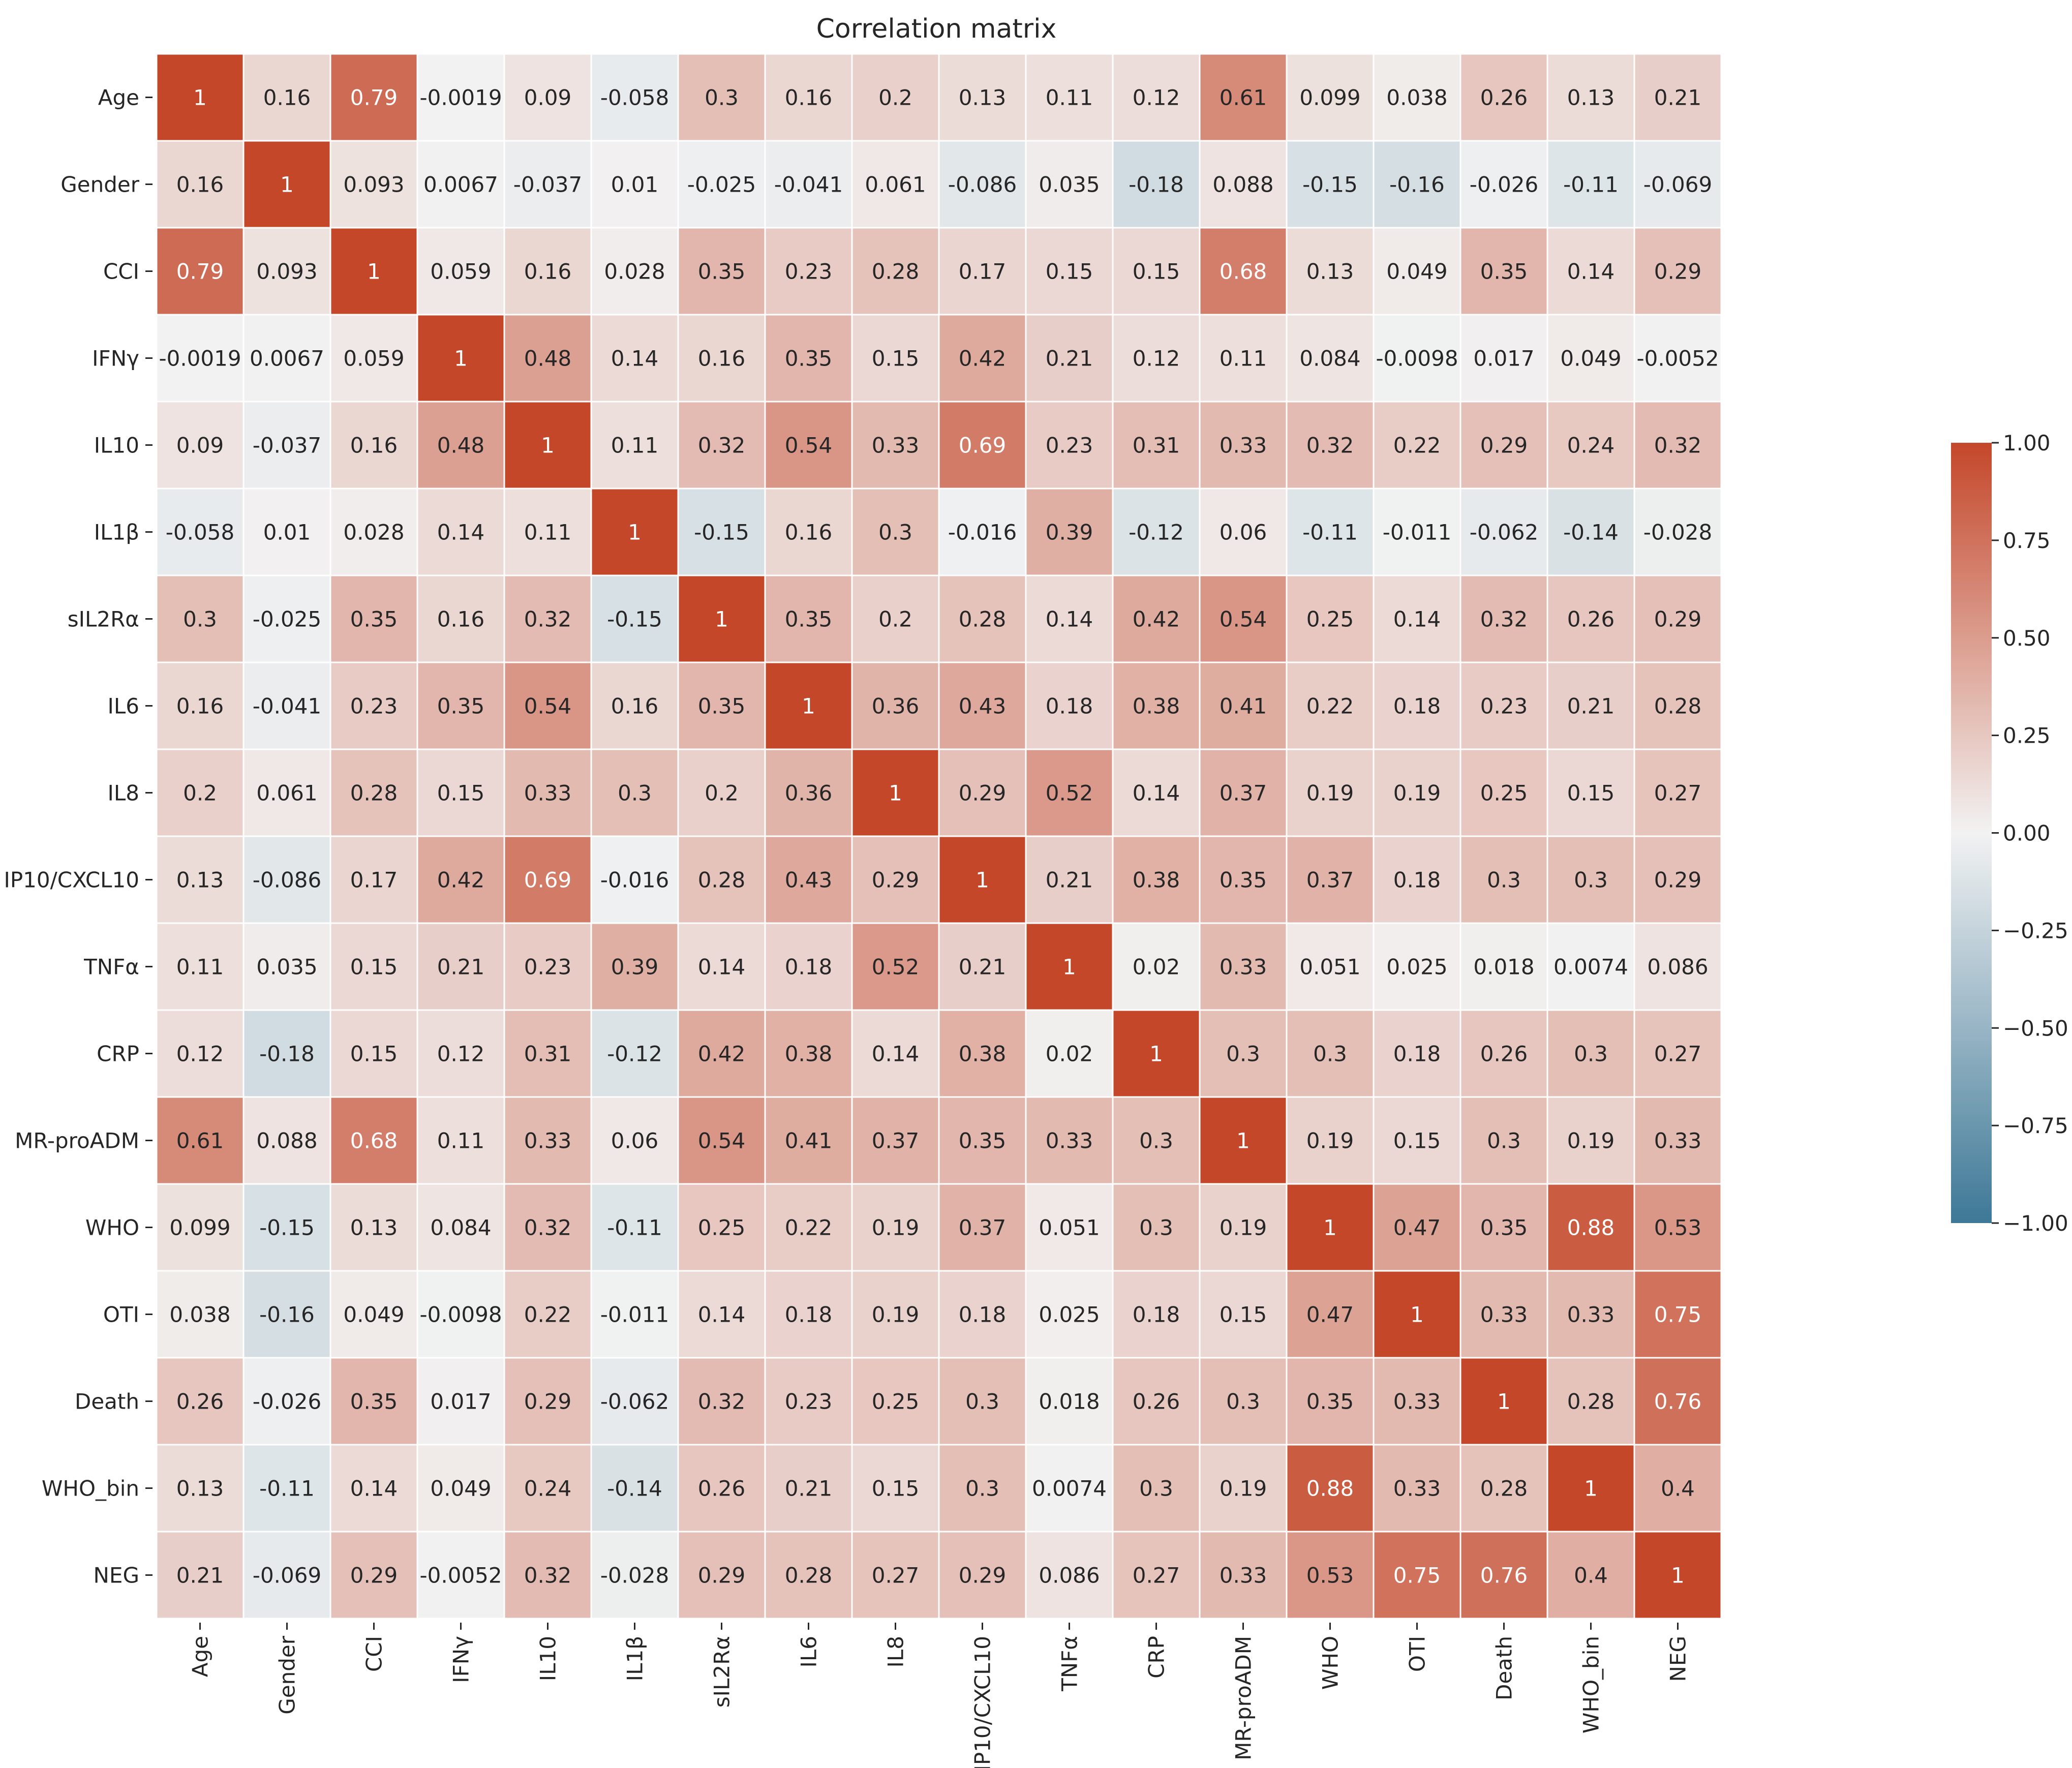 This screenshot has width=2072, height=1768. Describe the element at coordinates (2036, 1223) in the screenshot. I see `colorbar-tick-label: −1.00` at that location.